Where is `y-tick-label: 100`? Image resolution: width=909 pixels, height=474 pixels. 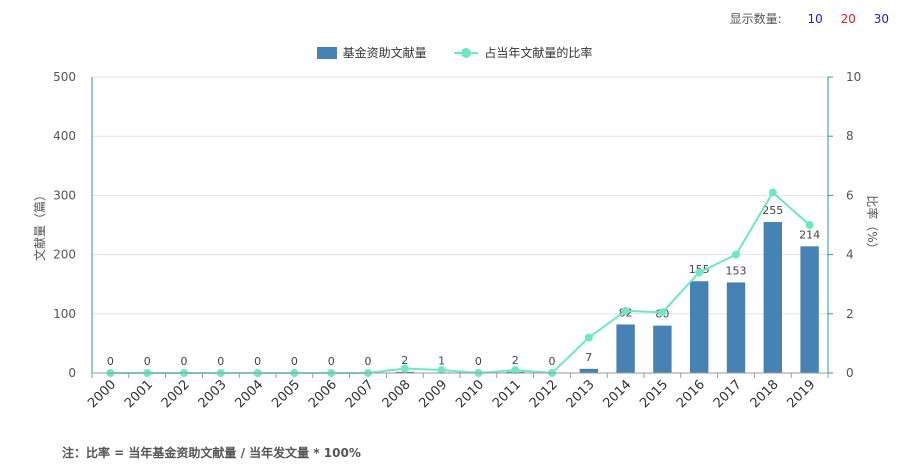 y-tick-label: 100 is located at coordinates (64, 314).